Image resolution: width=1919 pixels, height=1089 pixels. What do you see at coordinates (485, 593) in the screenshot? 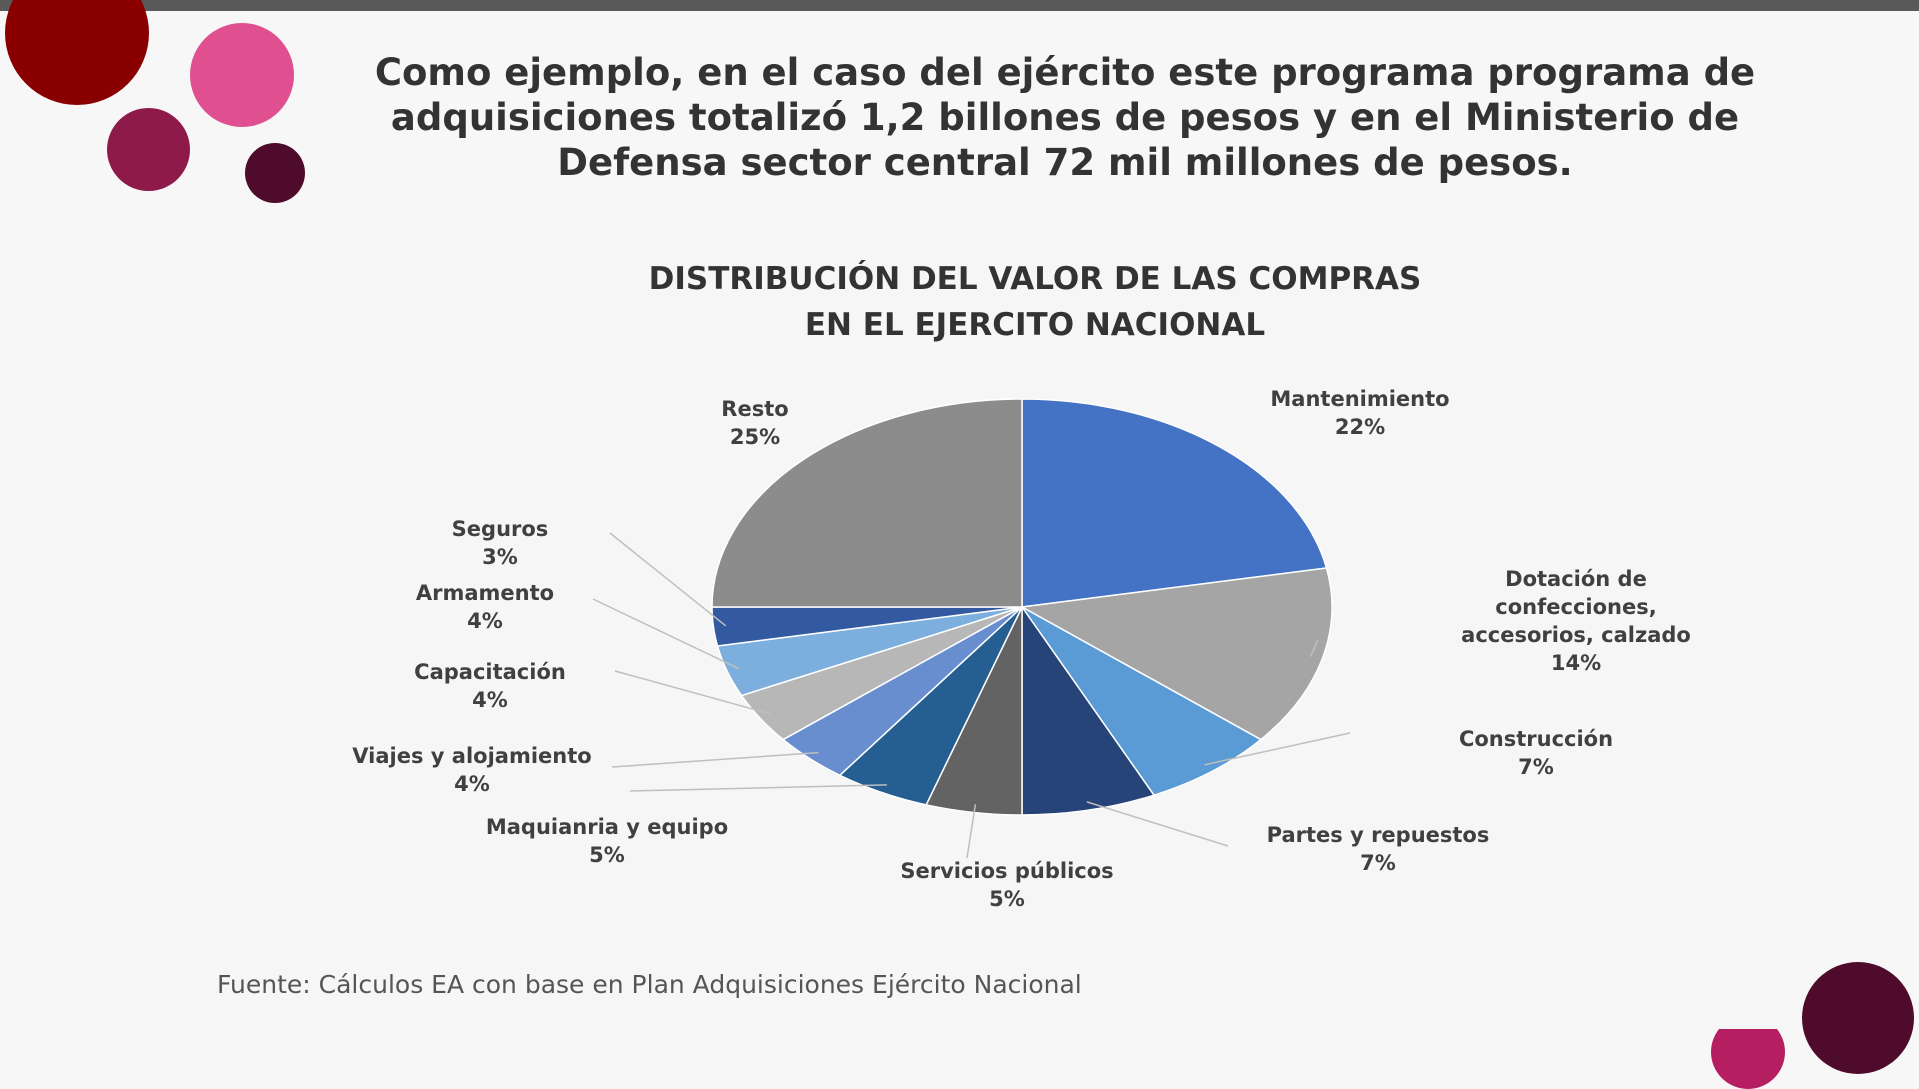
I see `data-label-name: Armamento` at bounding box center [485, 593].